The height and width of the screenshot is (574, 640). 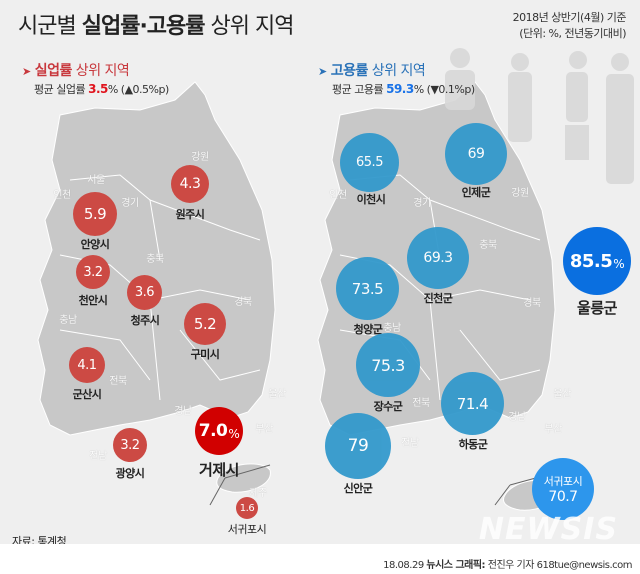 I want to click on city-label: 인제군, so click(x=476, y=192).